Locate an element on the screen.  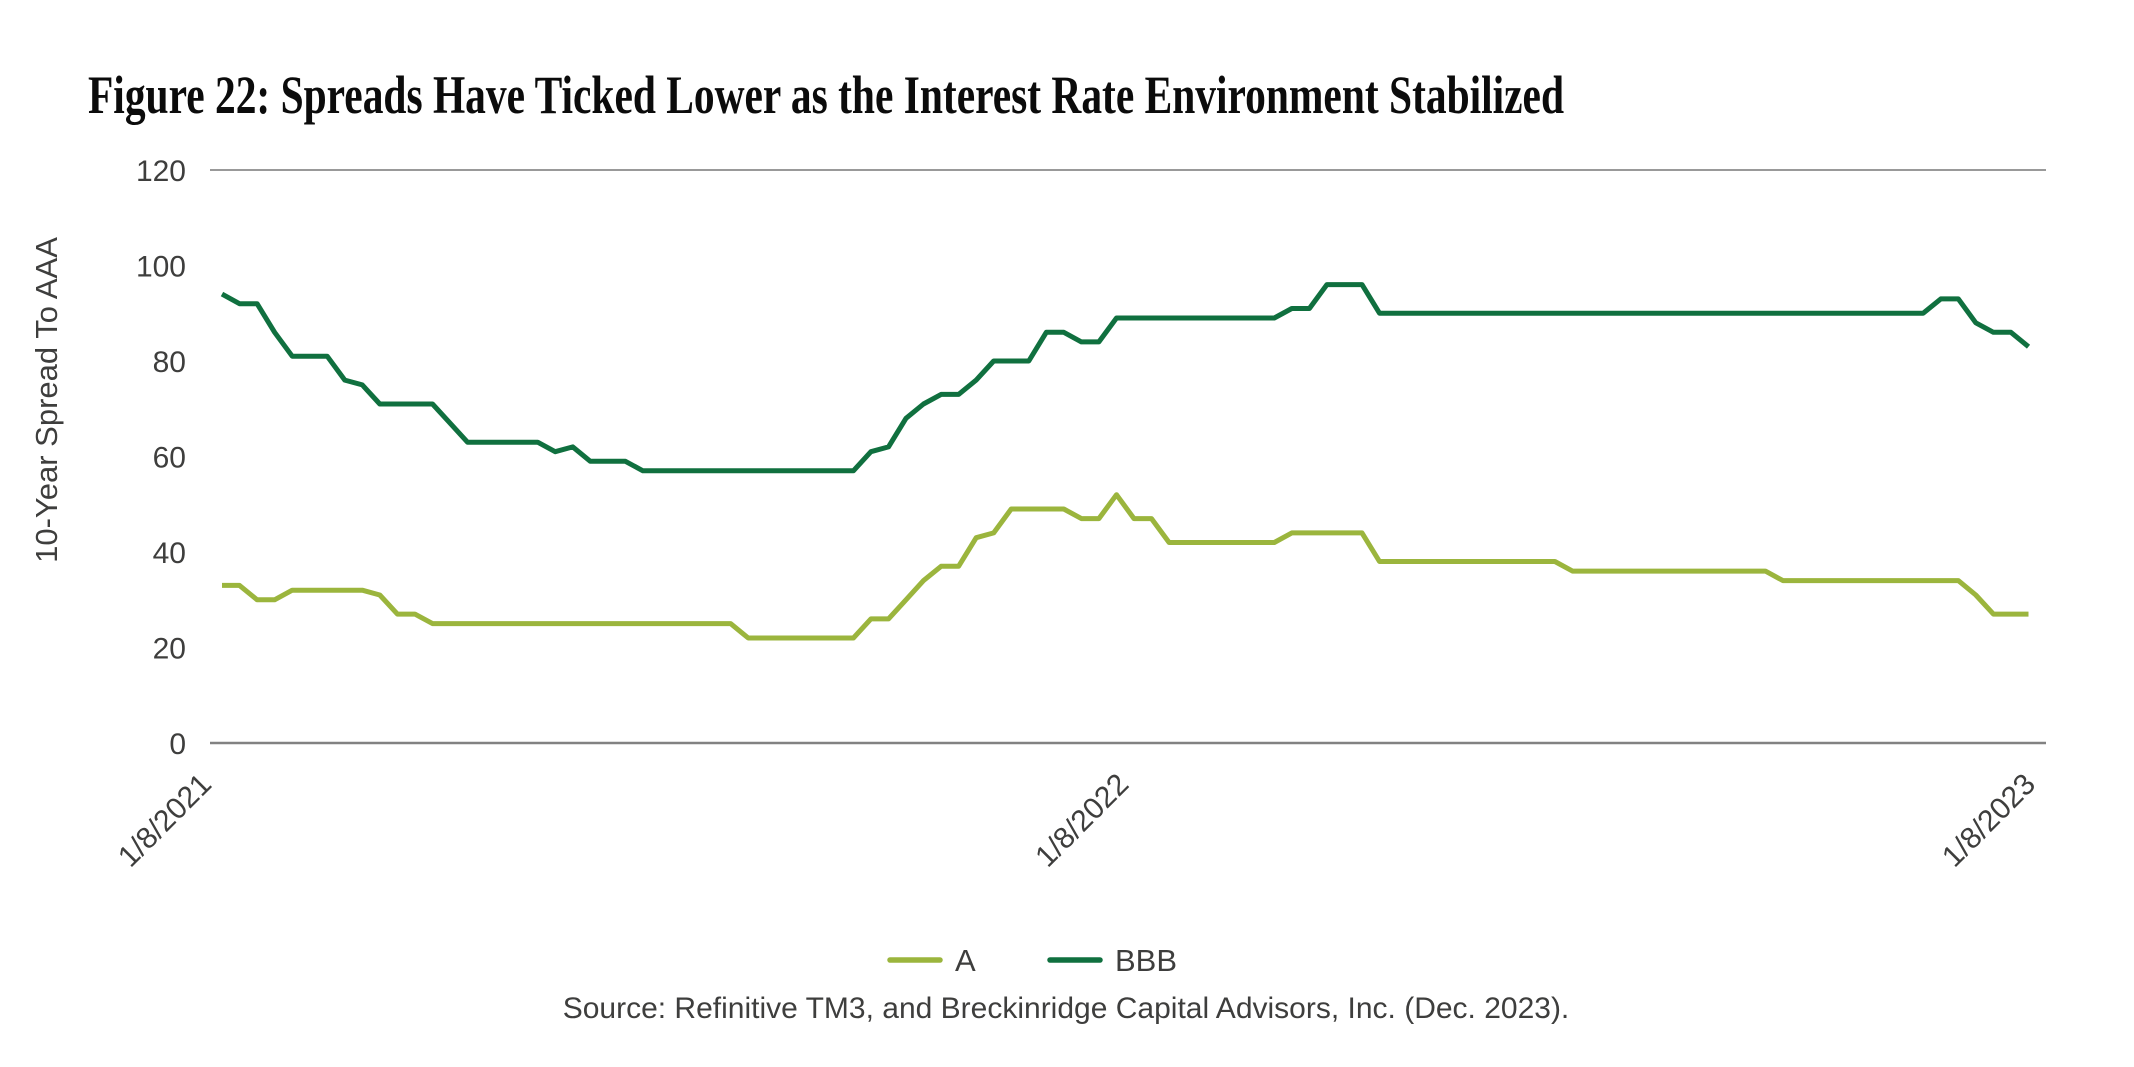
y-tick-label-20: 20 is located at coordinates (169, 649).